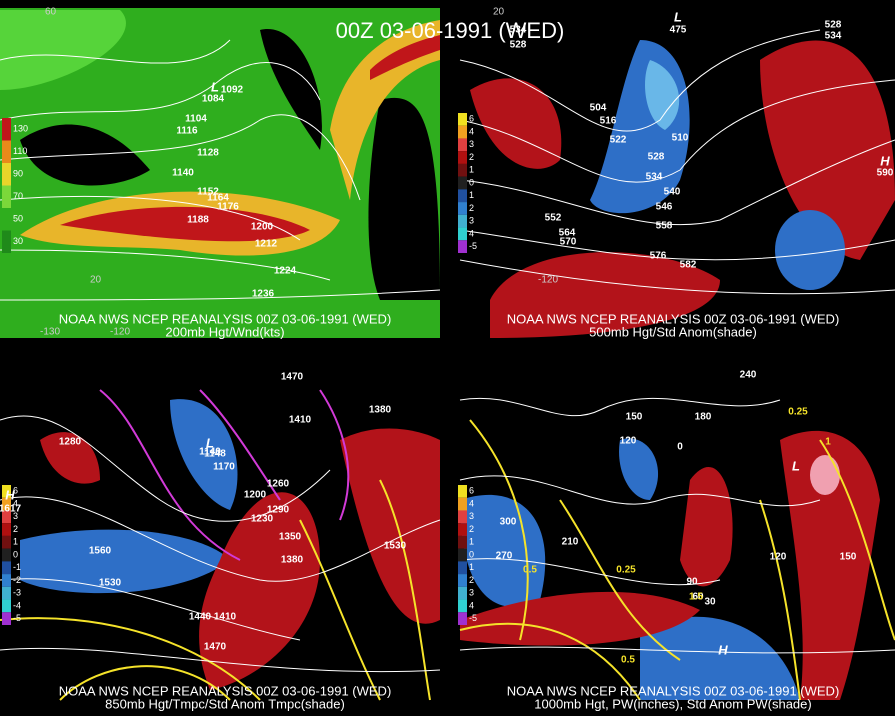 Image resolution: width=895 pixels, height=716 pixels. I want to click on contour-label: 1176, so click(228, 207).